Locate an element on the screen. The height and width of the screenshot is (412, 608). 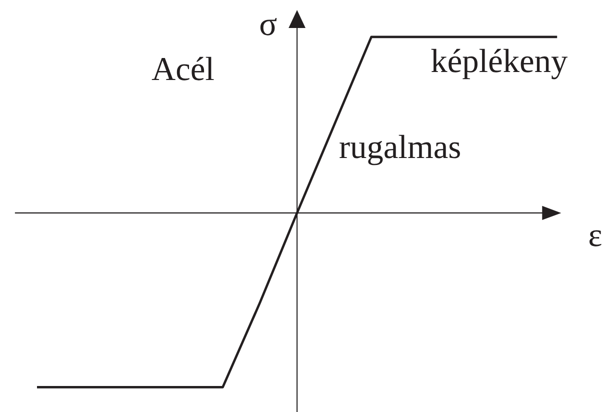
x-axis-title: ε is located at coordinates (596, 238).